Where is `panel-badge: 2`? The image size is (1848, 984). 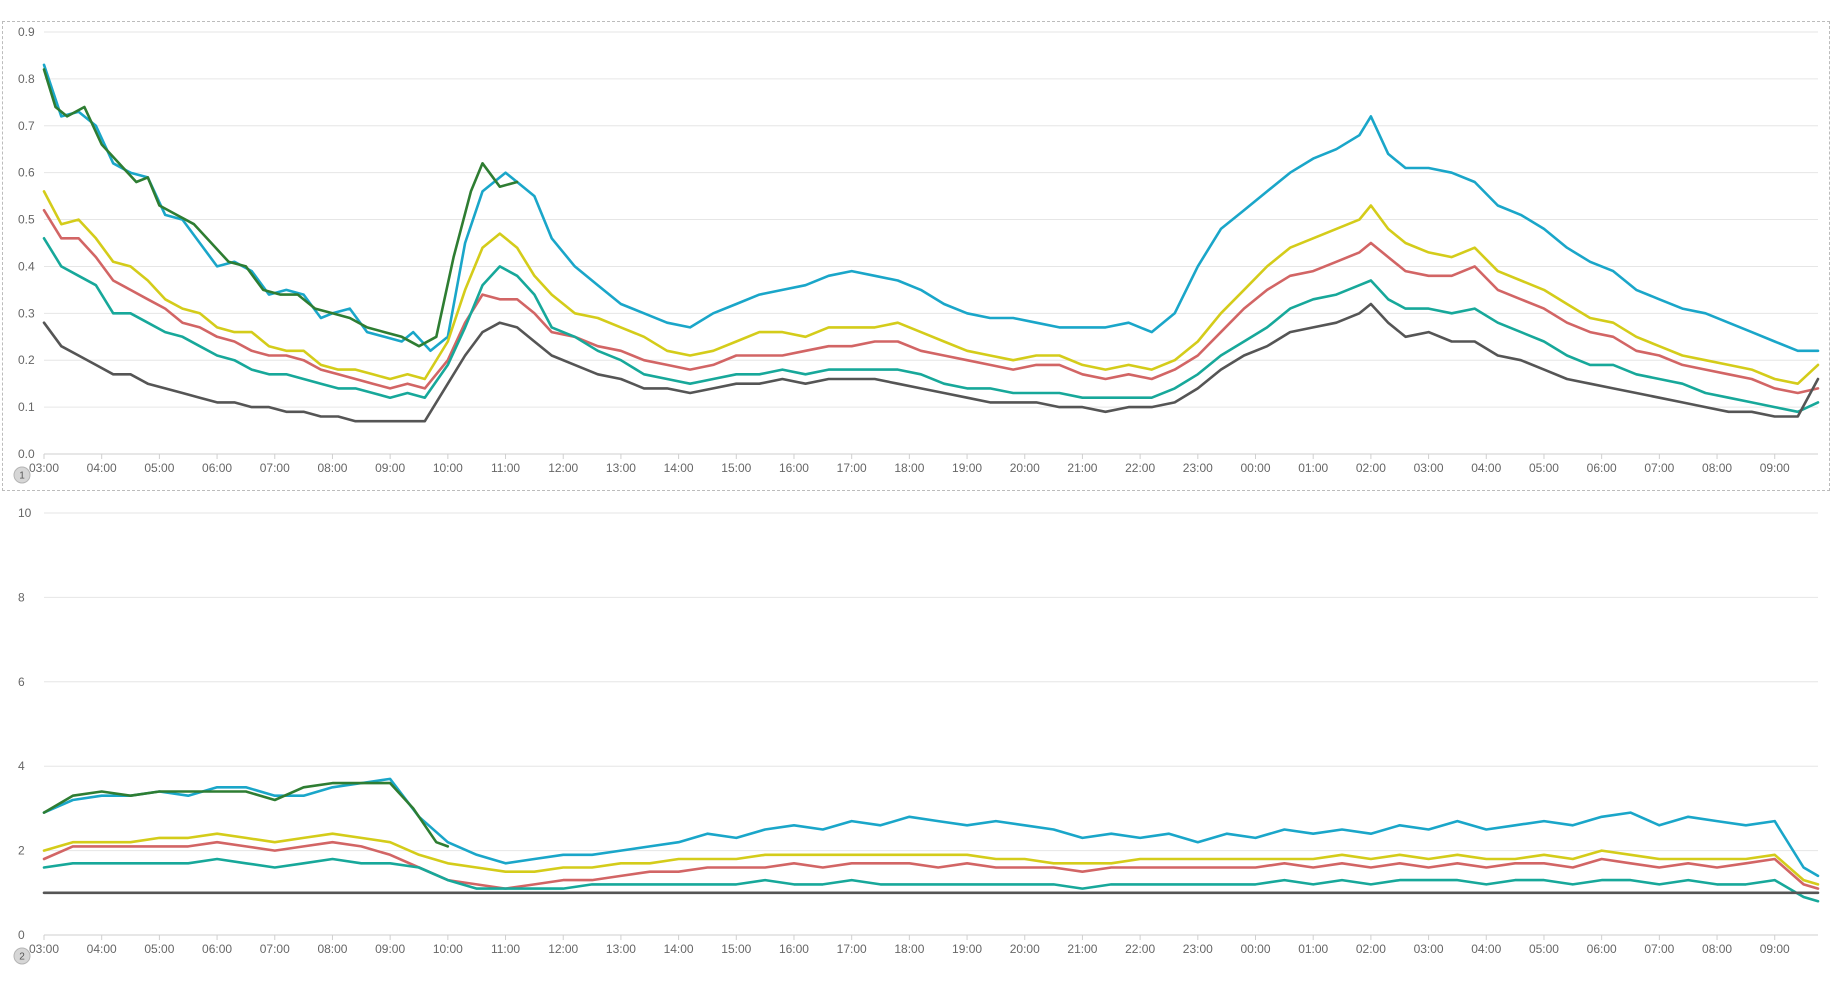
panel-badge: 2 is located at coordinates (22, 956).